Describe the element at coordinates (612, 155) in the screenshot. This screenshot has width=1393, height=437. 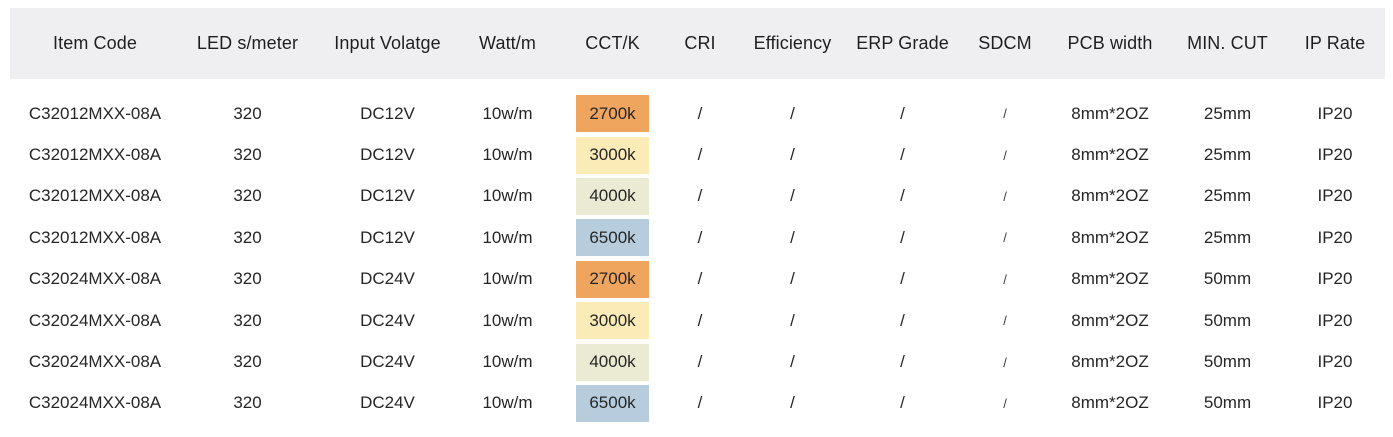
I see `cell-cct-k: 3000k` at that location.